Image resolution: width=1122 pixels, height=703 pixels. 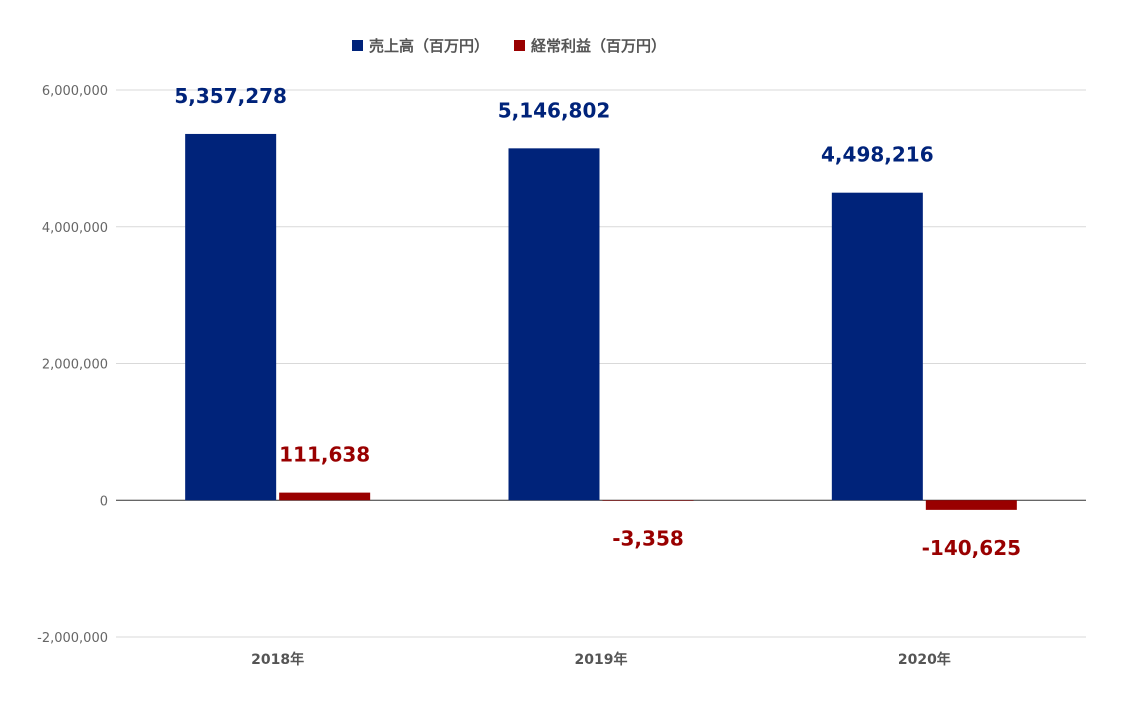 What do you see at coordinates (72, 638) in the screenshot?
I see `y-tick-label: -2,000,000` at bounding box center [72, 638].